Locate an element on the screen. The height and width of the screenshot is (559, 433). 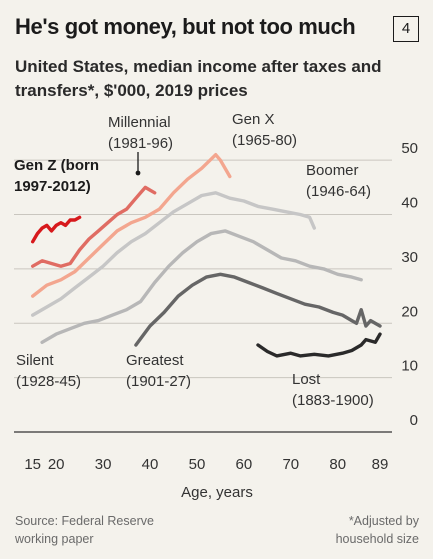
y-tick-label: 20 is located at coordinates (409, 311).